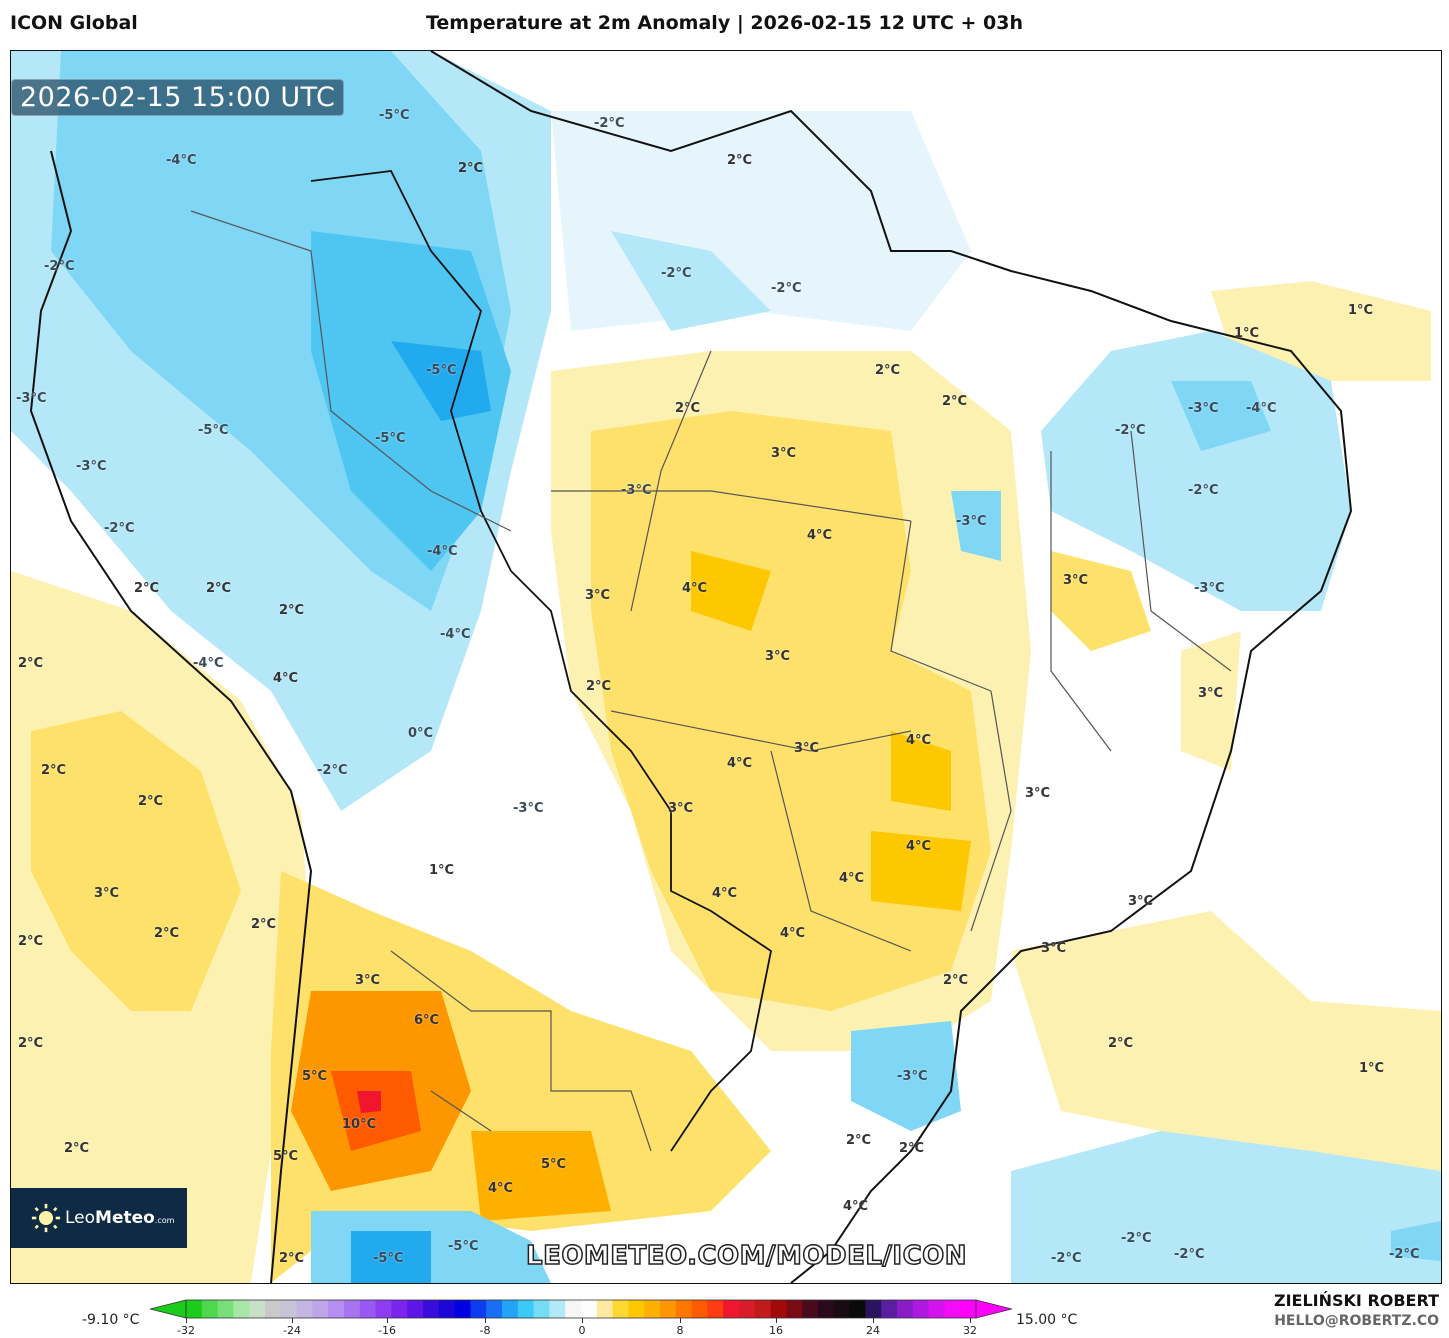  I want to click on brand-bold: Meteo, so click(125, 1218).